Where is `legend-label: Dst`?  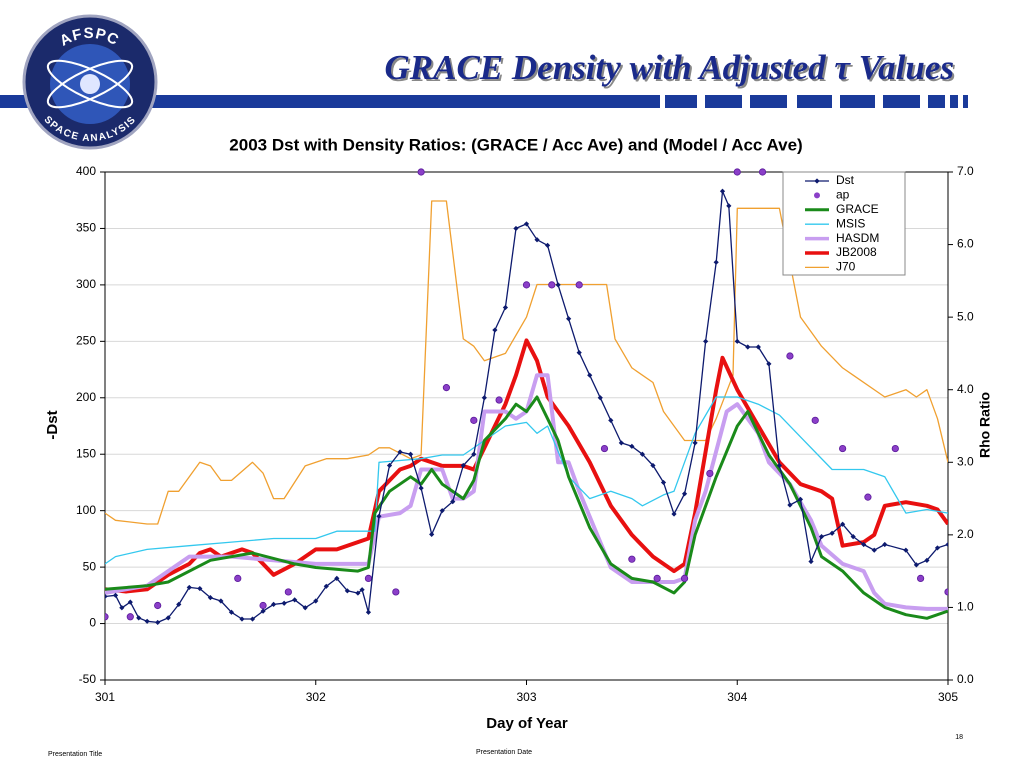 legend-label: Dst is located at coordinates (845, 180).